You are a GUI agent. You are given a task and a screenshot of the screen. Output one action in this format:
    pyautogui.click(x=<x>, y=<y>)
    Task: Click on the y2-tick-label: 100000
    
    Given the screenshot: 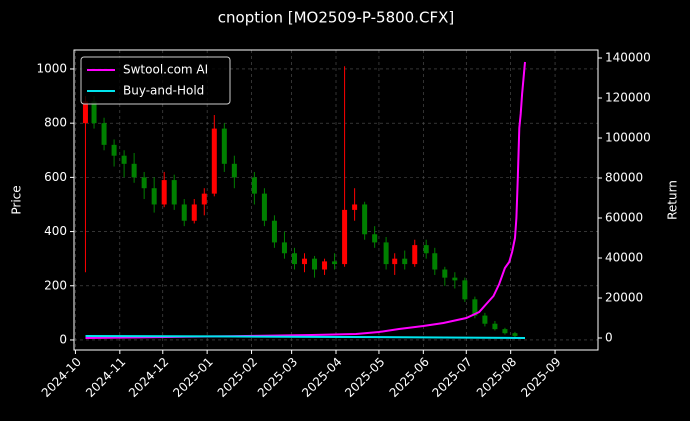 What is the action you would take?
    pyautogui.click(x=628, y=138)
    